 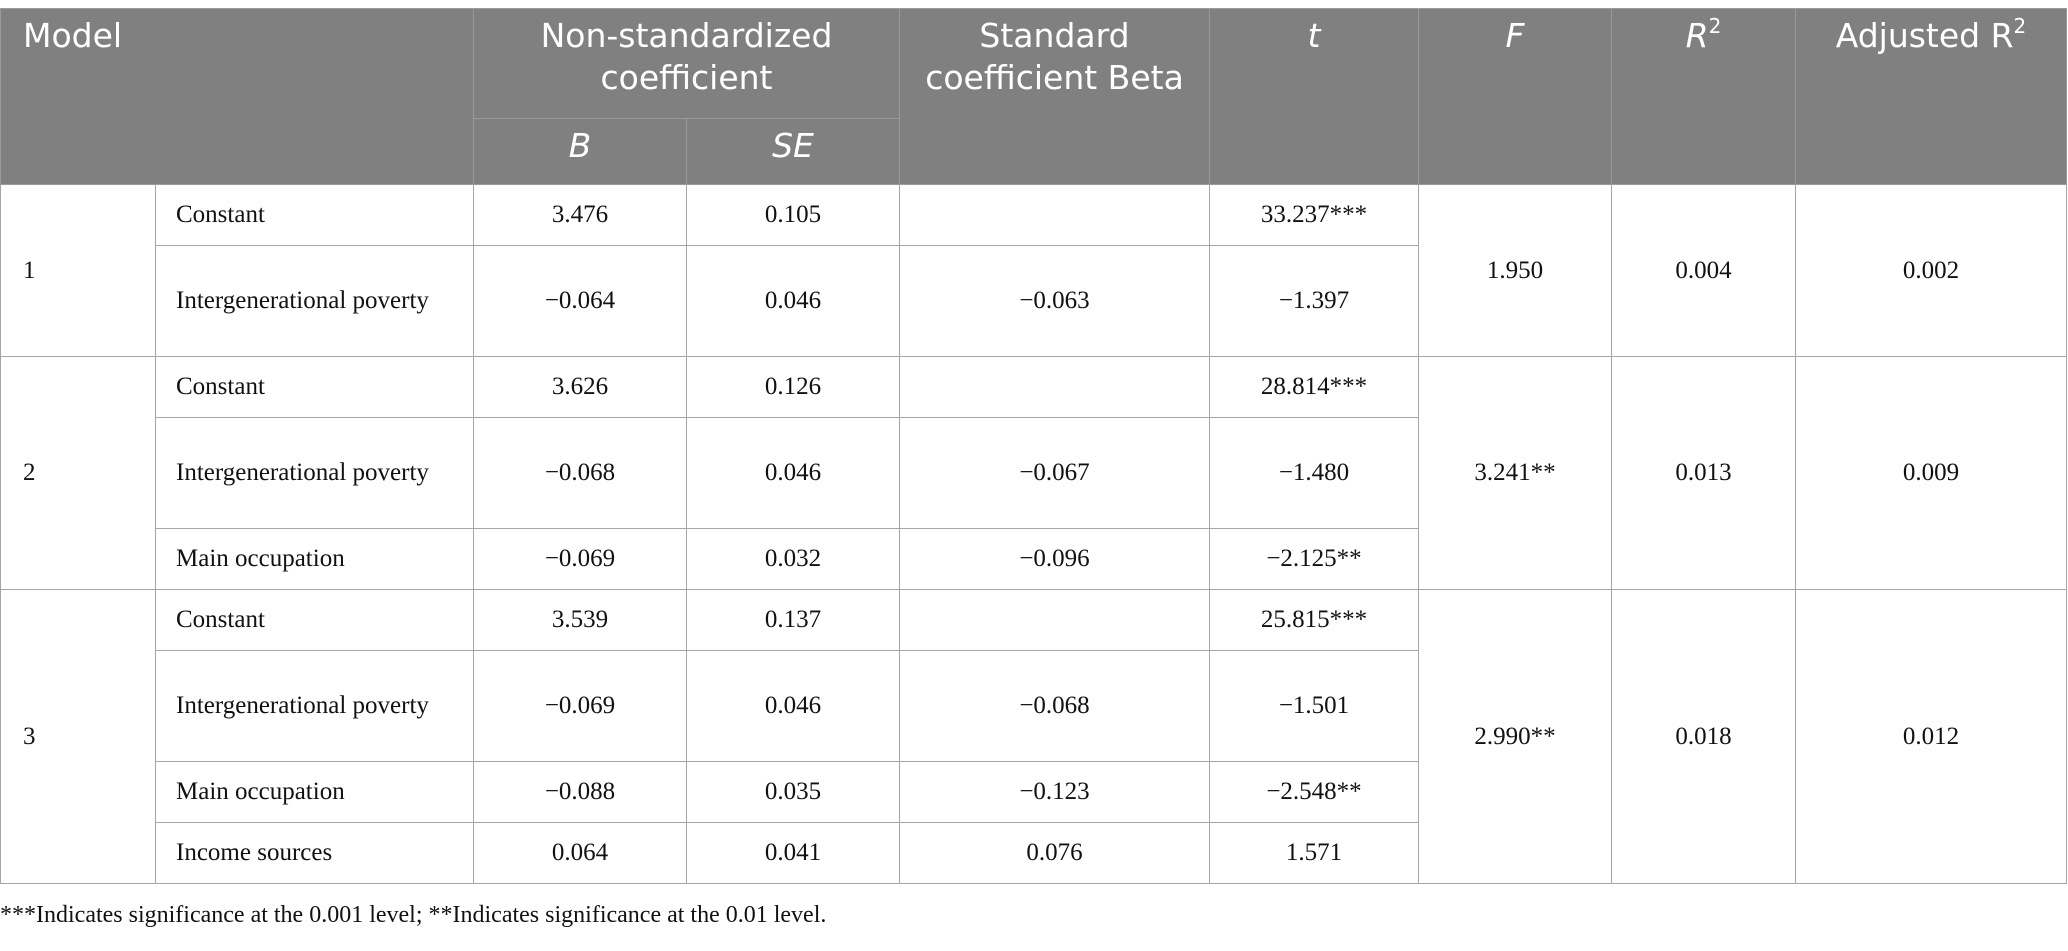 I want to click on beta-cell: −0.067, so click(x=1054, y=473).